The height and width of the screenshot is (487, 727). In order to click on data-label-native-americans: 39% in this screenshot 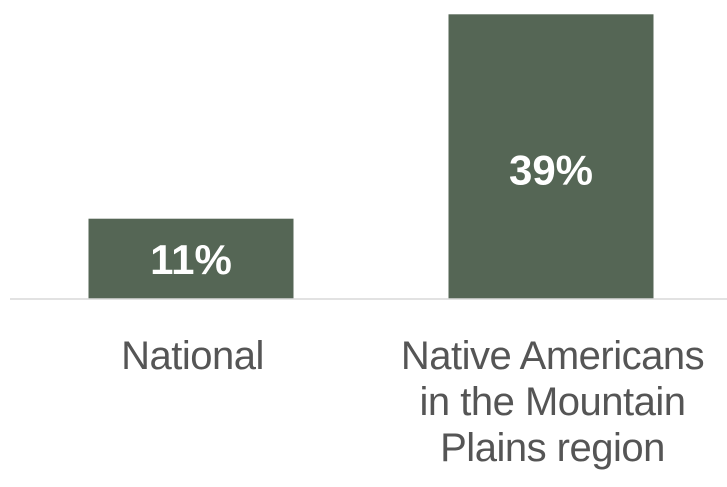, I will do `click(551, 169)`.